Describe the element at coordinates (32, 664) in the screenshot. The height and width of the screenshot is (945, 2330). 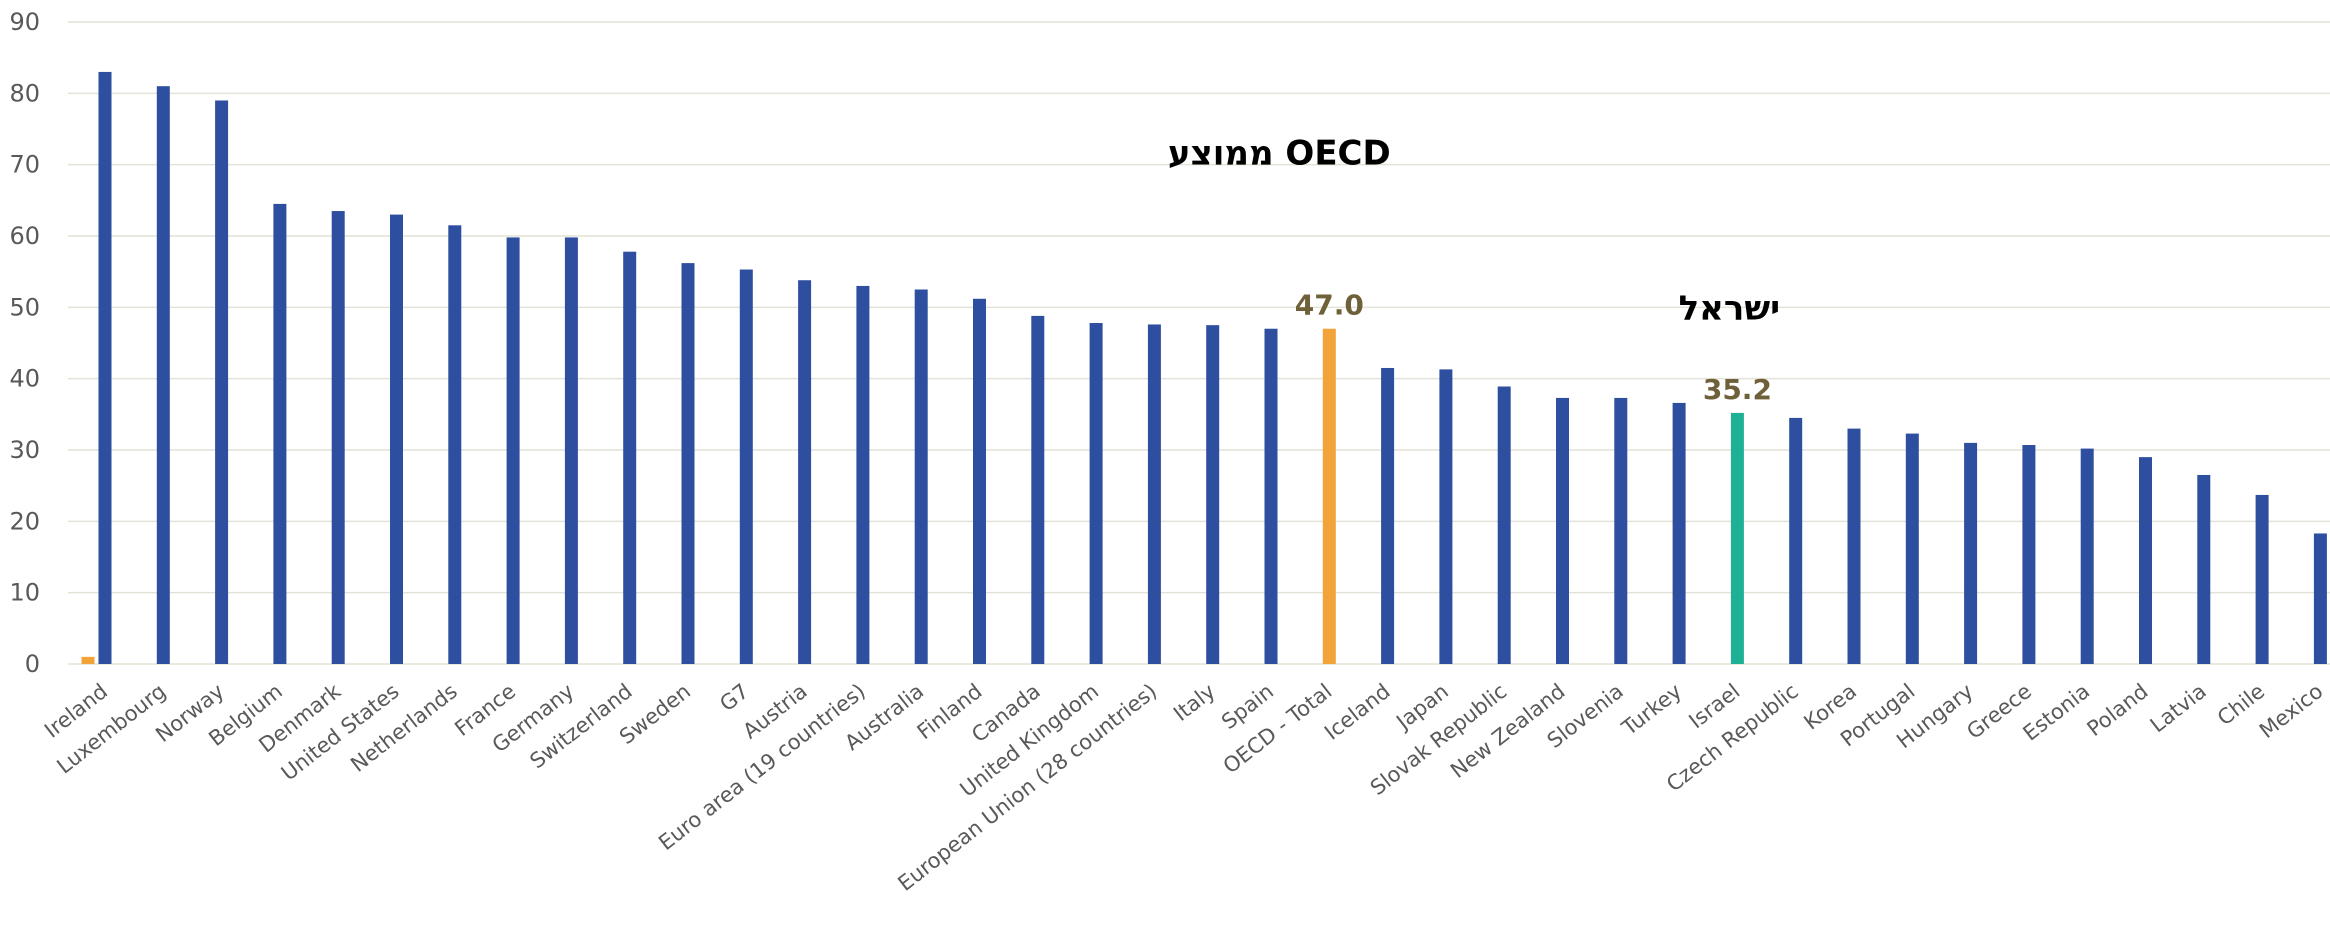
I see `y-tick-label: 0` at that location.